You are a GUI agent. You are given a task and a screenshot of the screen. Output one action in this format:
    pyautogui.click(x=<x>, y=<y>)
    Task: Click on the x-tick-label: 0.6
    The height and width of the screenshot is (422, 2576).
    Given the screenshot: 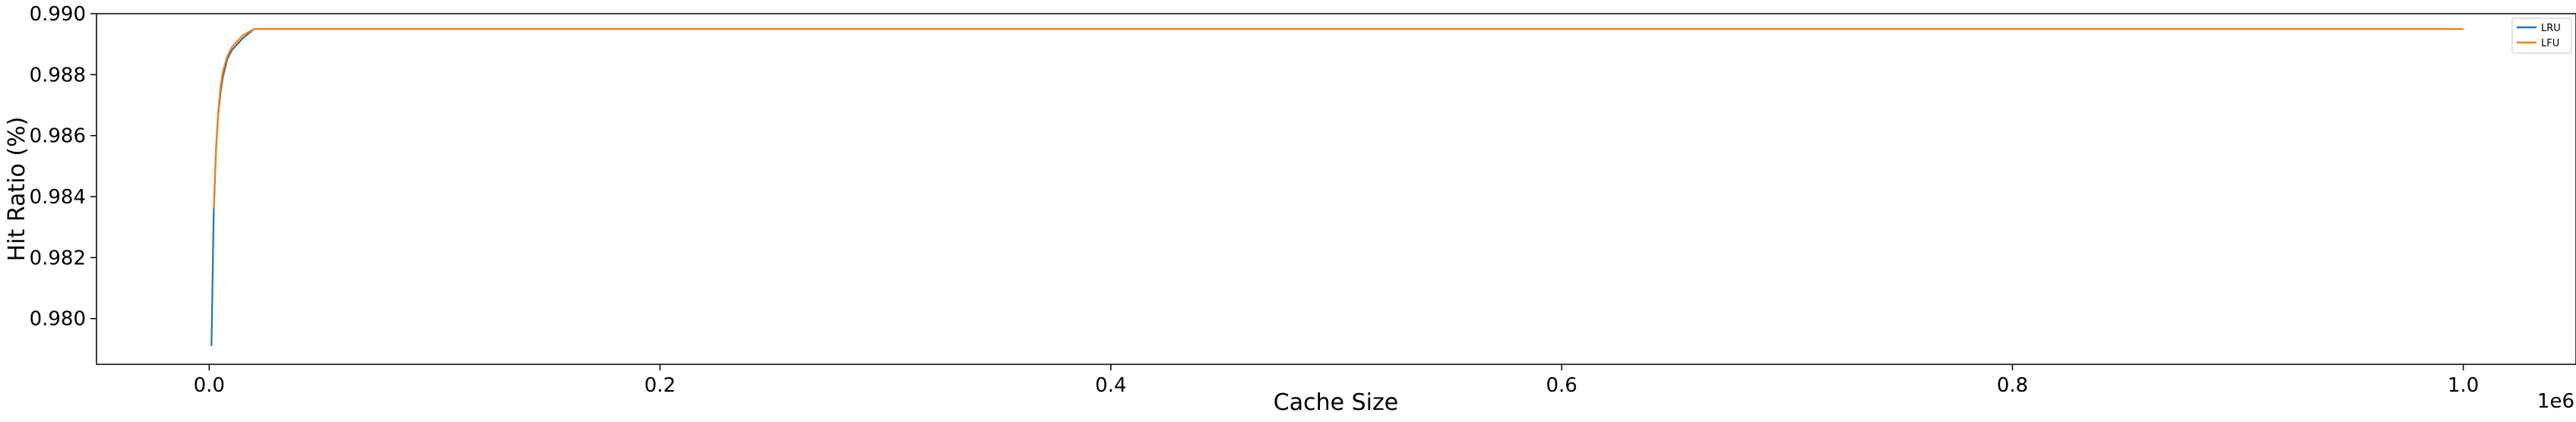 What is the action you would take?
    pyautogui.click(x=1561, y=386)
    